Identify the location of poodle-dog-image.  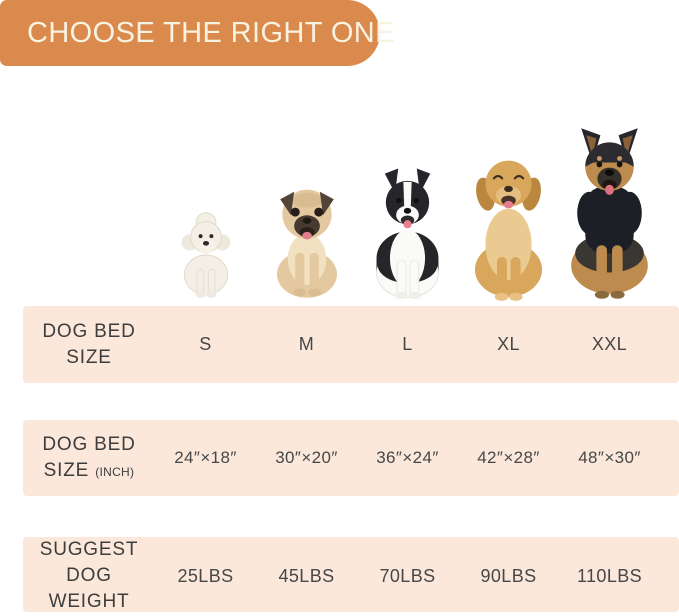
(205, 255).